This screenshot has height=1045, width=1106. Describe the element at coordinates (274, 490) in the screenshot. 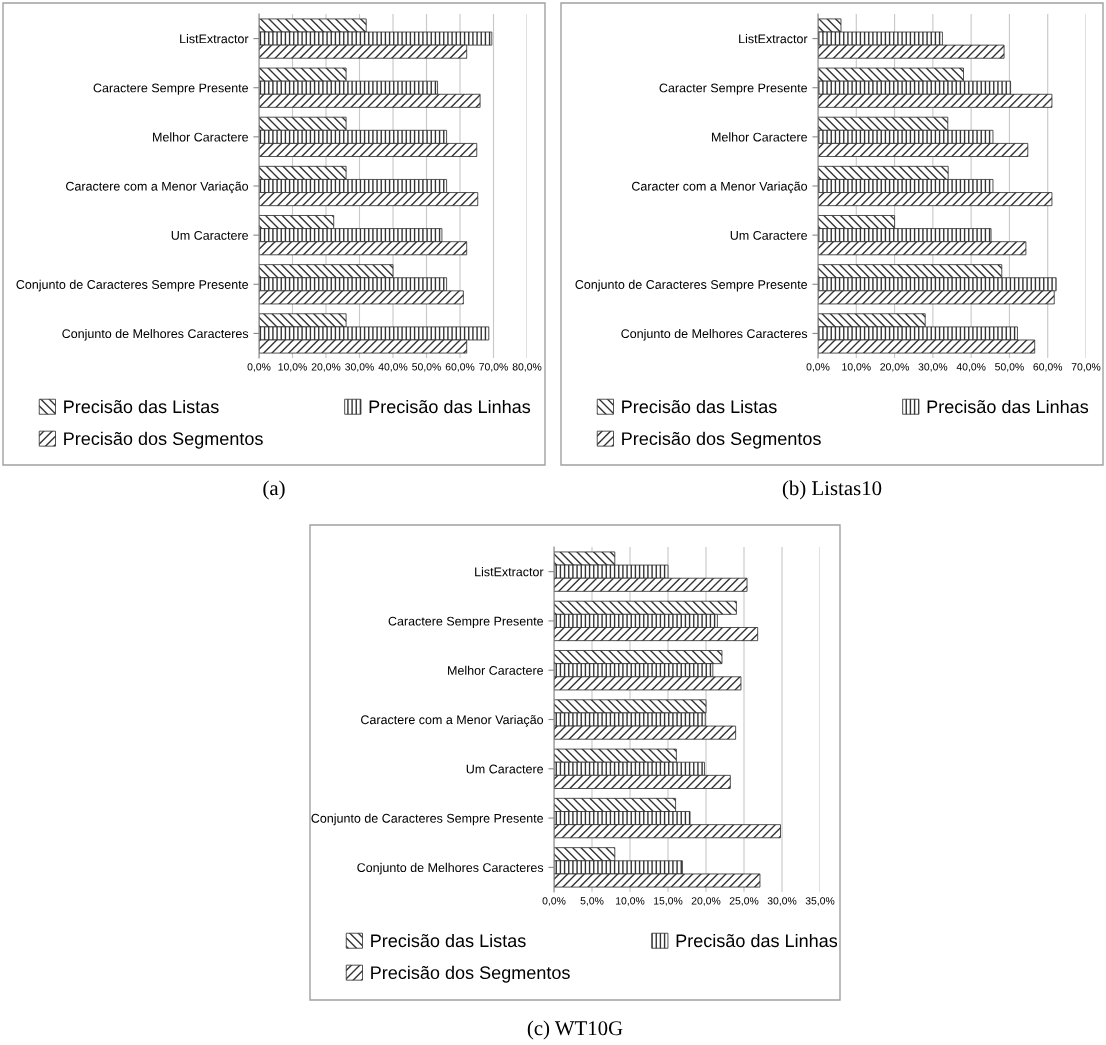

I see `text: (a)` at that location.